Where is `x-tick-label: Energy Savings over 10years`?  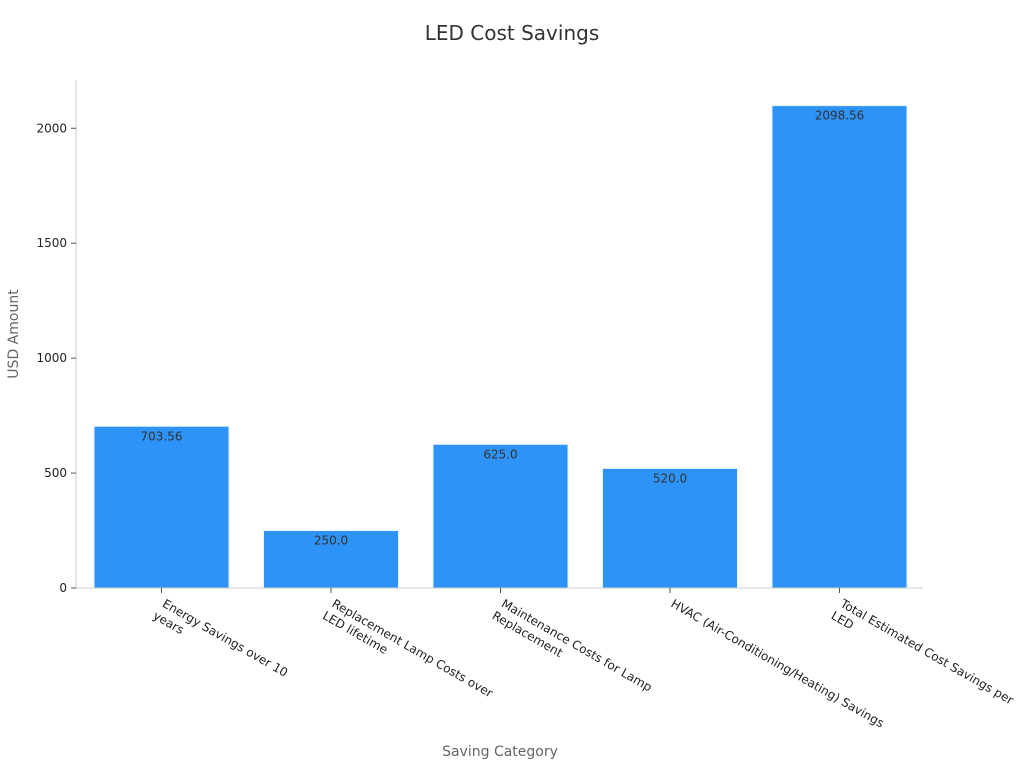 x-tick-label: Energy Savings over 10years is located at coordinates (221, 643).